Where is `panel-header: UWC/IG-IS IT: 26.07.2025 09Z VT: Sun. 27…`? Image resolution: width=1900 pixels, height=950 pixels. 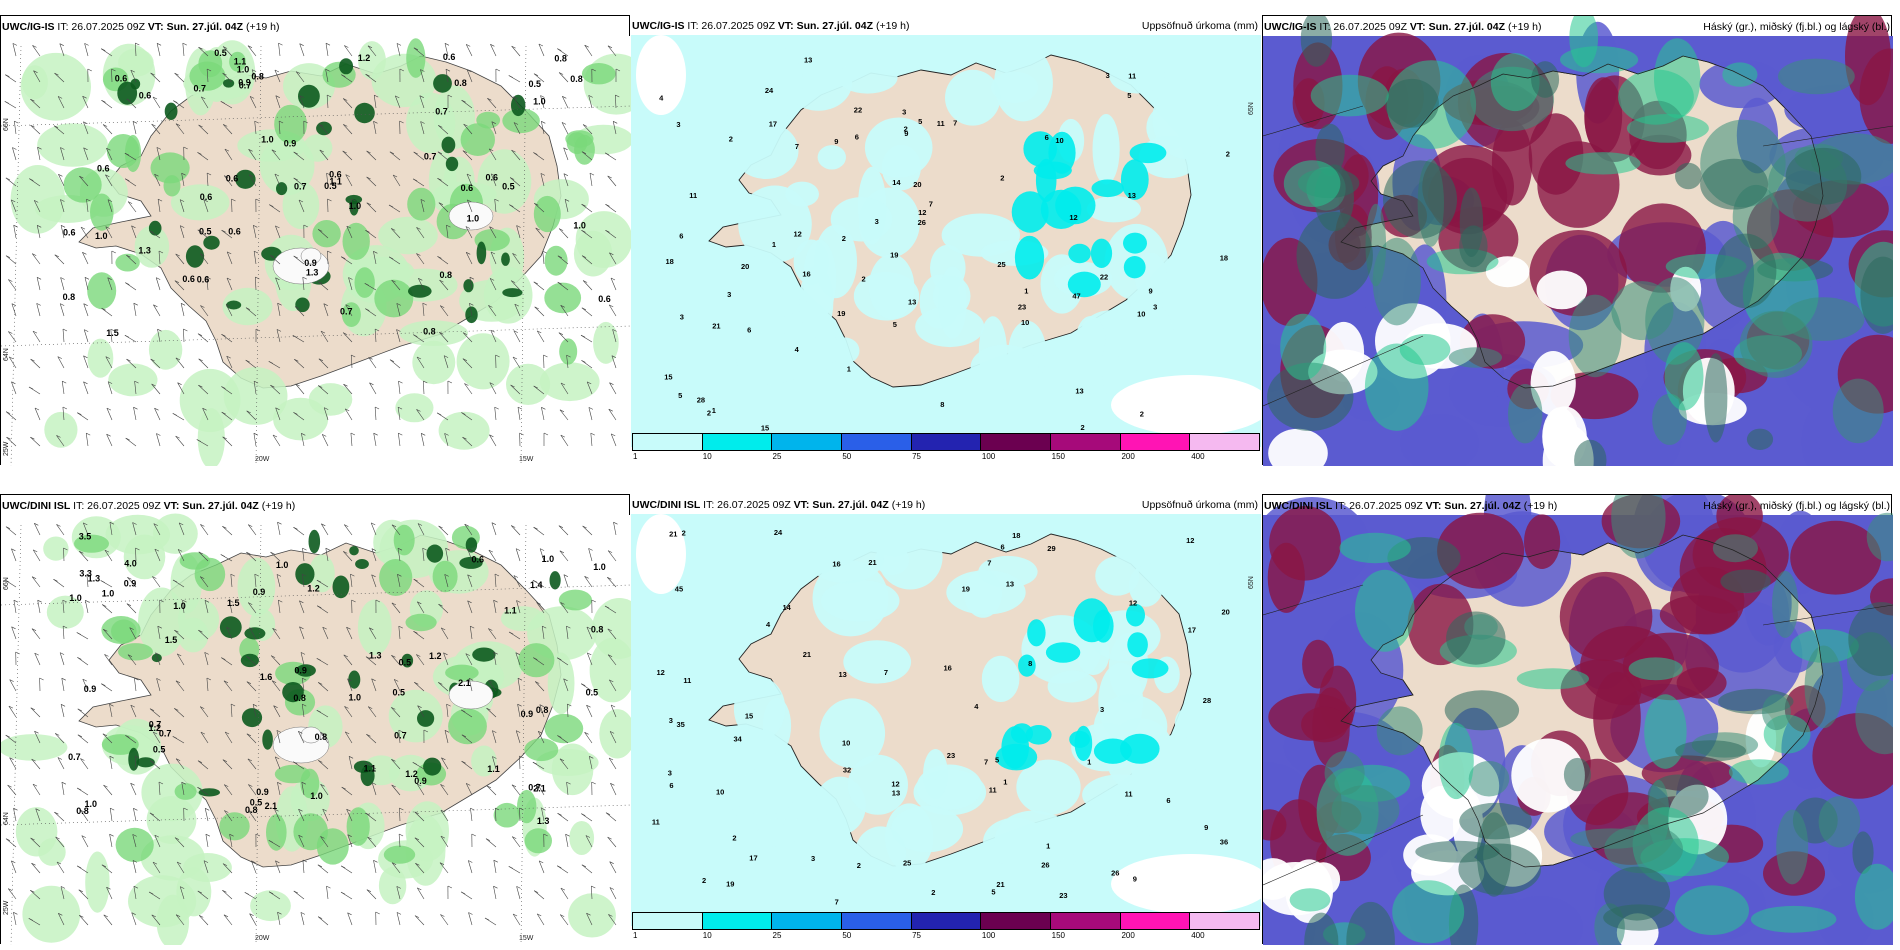 panel-header: UWC/IG-IS IT: 26.07.2025 09Z VT: Sun. 27… is located at coordinates (946, 26).